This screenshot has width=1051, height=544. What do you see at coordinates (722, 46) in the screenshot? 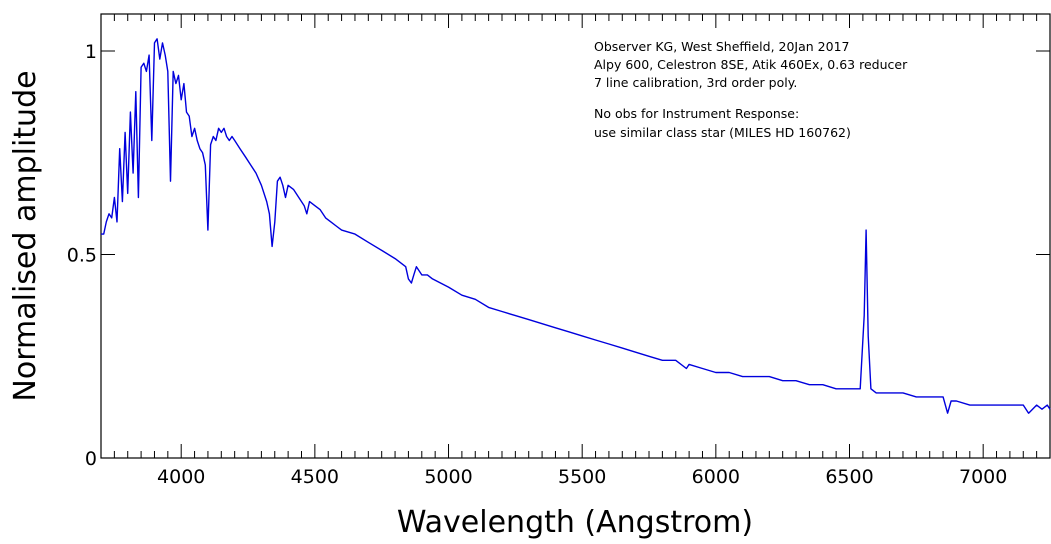
I see `note-line-1: Observer KG, West Sheffield, 20Jan 2017` at bounding box center [722, 46].